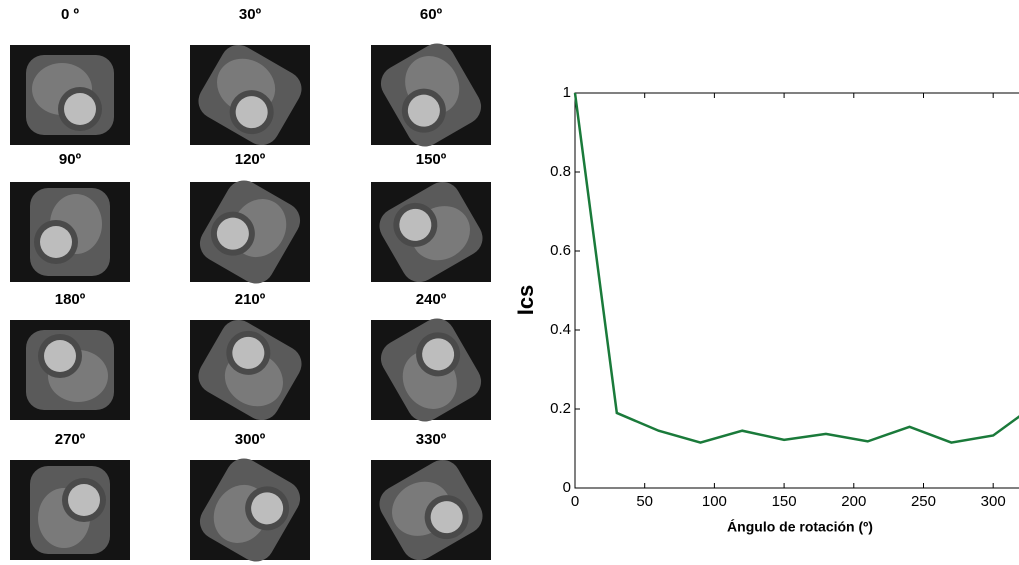 The image size is (1019, 565). Describe the element at coordinates (70, 14) in the screenshot. I see `image-label: 0 º` at that location.